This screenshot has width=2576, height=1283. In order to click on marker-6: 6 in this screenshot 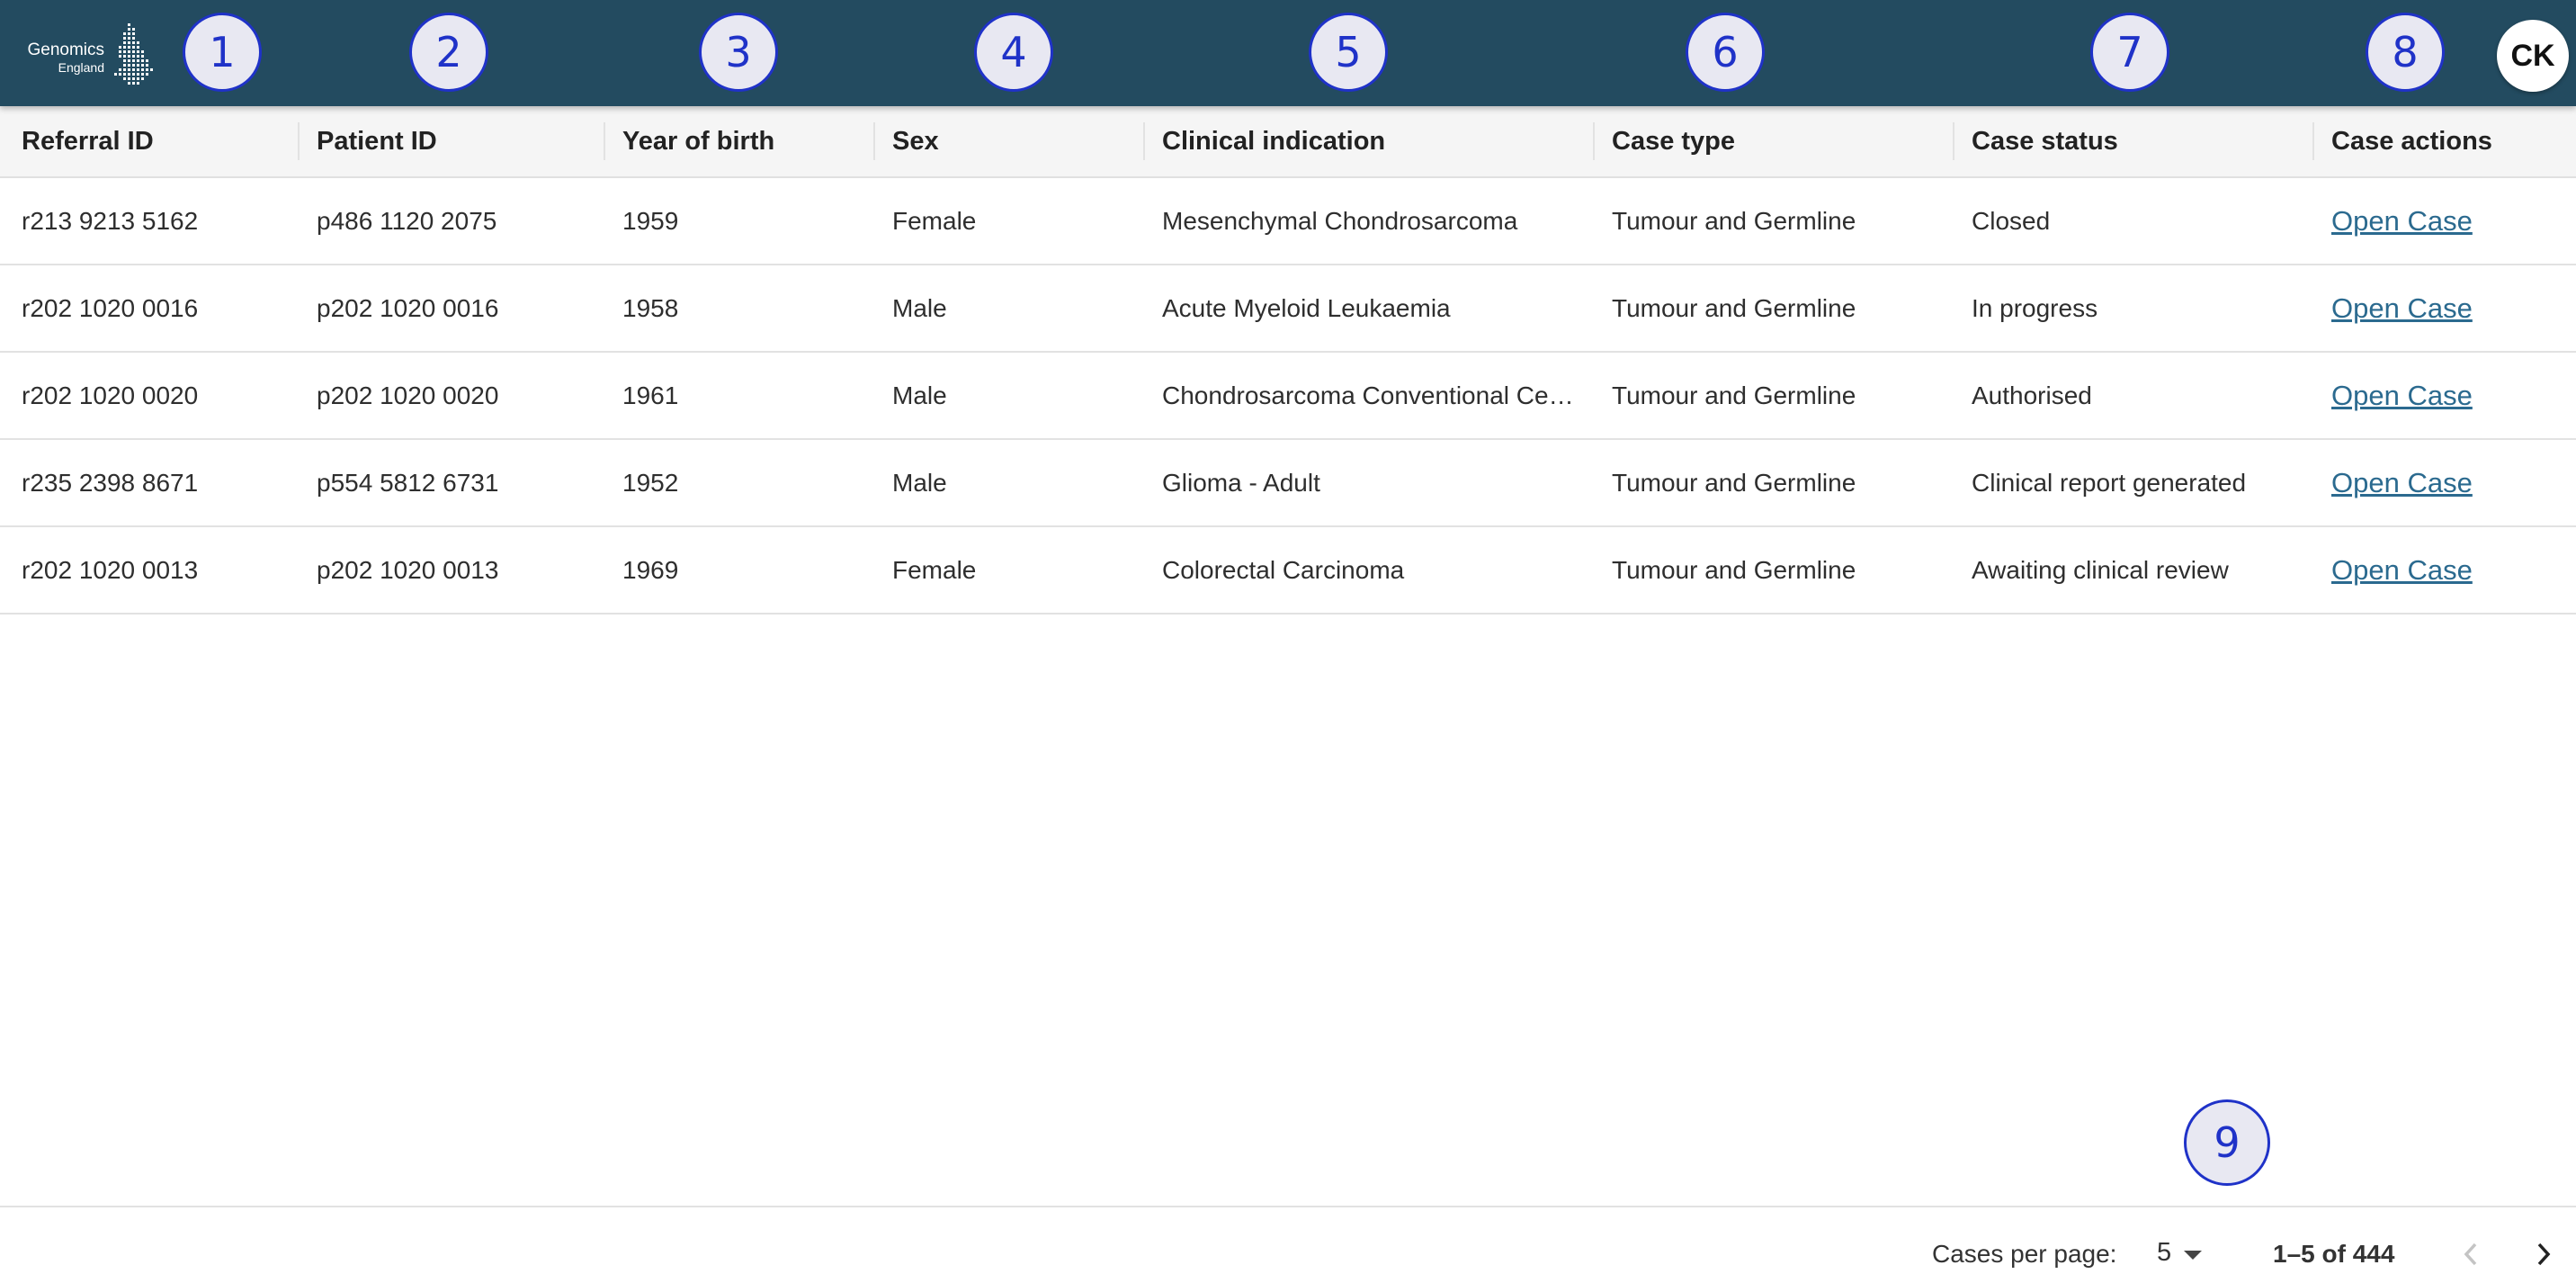, I will do `click(1725, 52)`.